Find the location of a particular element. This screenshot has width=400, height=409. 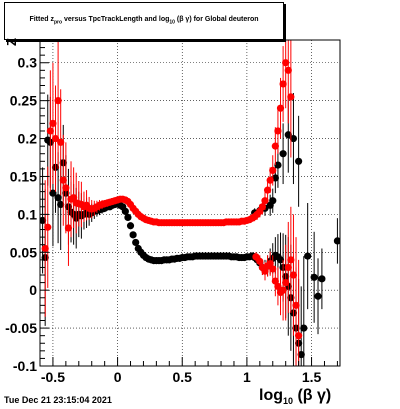

y-tick-label: 0.25 is located at coordinates (23, 101).